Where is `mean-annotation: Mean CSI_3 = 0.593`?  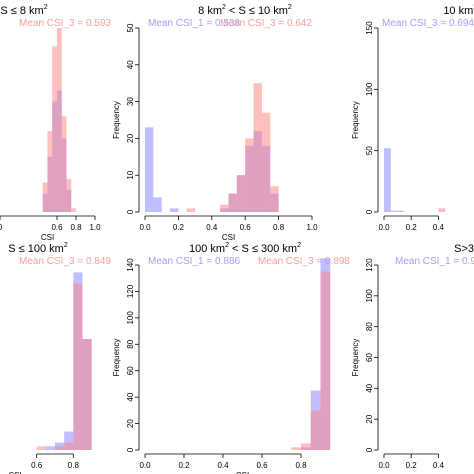
mean-annotation: Mean CSI_3 = 0.593 is located at coordinates (65, 23).